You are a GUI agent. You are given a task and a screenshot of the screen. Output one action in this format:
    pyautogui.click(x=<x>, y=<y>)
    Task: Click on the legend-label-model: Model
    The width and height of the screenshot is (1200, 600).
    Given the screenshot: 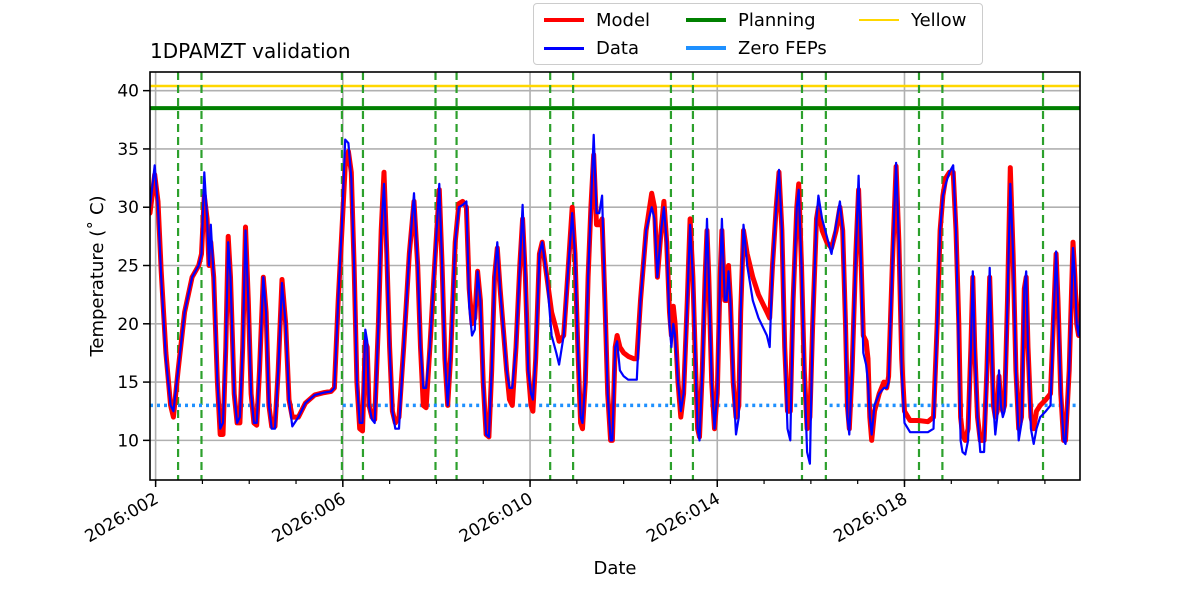 What is the action you would take?
    pyautogui.click(x=623, y=20)
    